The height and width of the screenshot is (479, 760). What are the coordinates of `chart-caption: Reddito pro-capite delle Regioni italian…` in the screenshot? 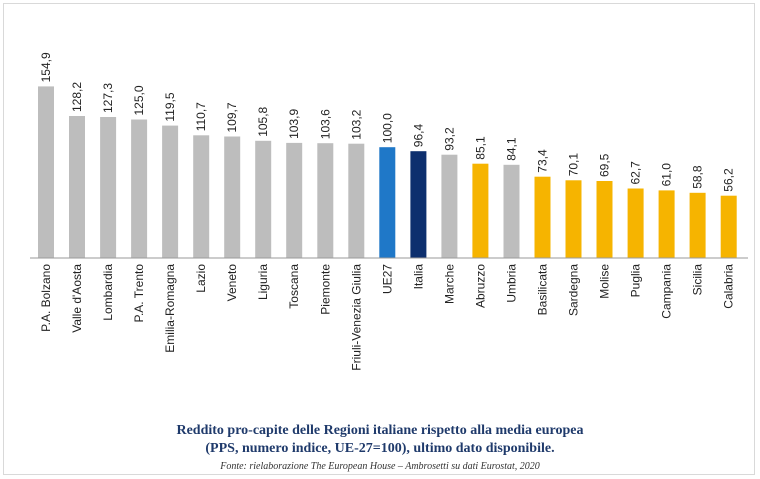 It's located at (380, 440).